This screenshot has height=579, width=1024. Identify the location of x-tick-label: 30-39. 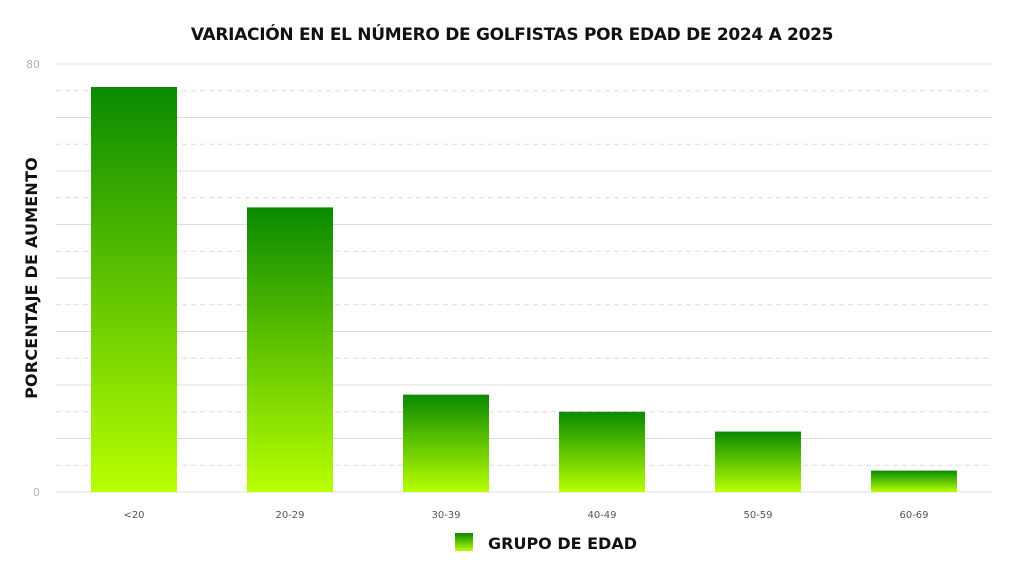
(445, 515).